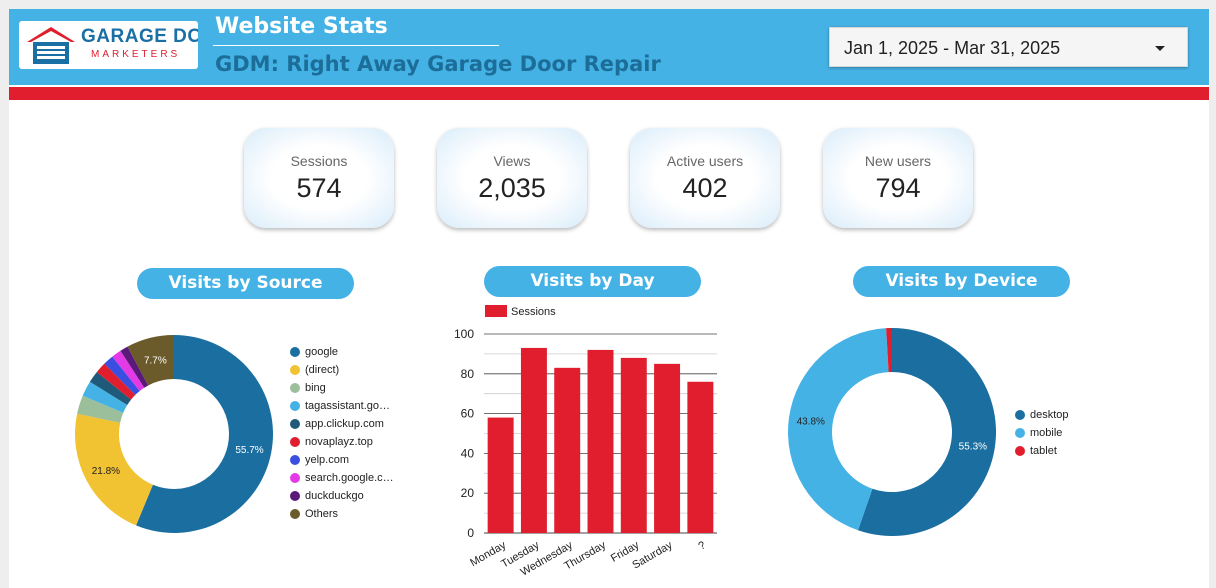 The height and width of the screenshot is (588, 1216). Describe the element at coordinates (898, 188) in the screenshot. I see `kpi-value: 794` at that location.